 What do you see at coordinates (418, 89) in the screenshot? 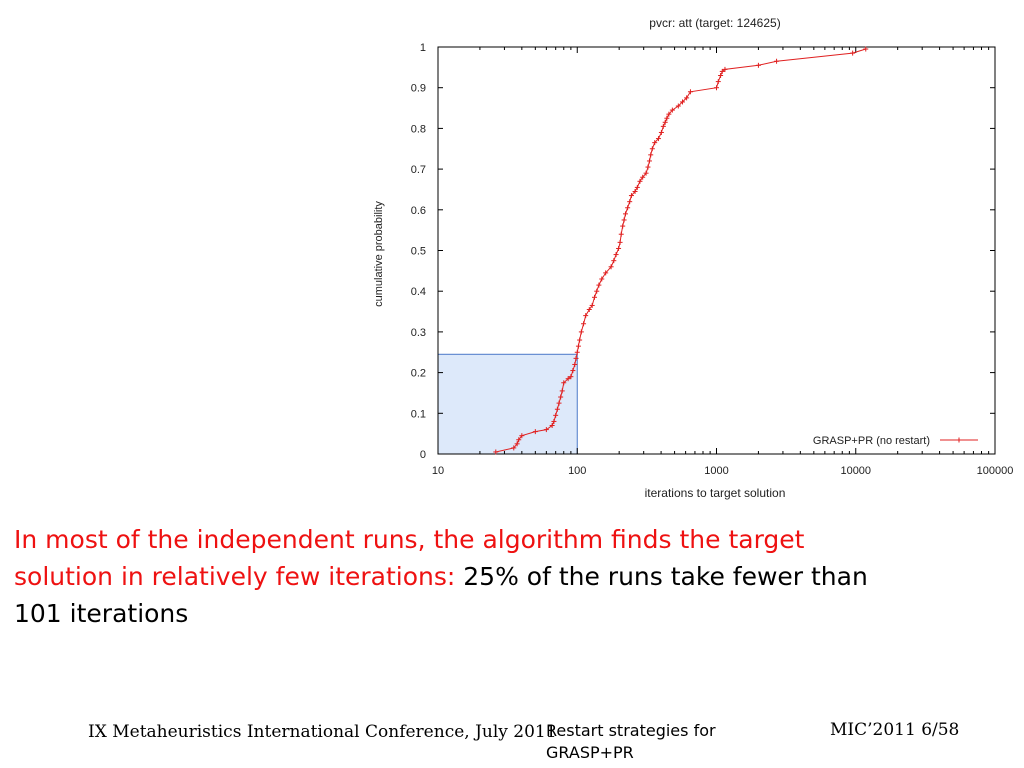
I see `y-tick-label: 0.9` at bounding box center [418, 89].